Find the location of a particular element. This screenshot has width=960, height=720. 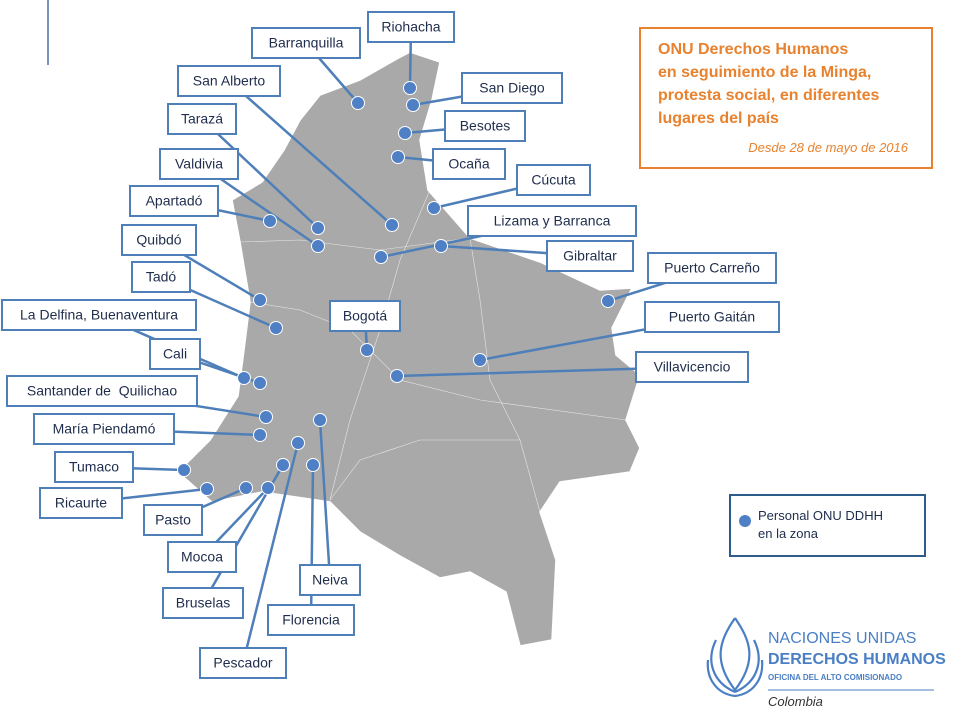

place-label: María Piendamó is located at coordinates (104, 429).